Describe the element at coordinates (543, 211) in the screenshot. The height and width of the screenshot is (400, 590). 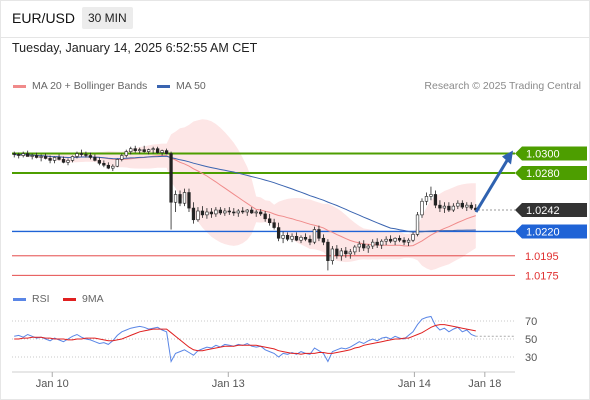
I see `level-label-1.0242: 1.0242` at that location.